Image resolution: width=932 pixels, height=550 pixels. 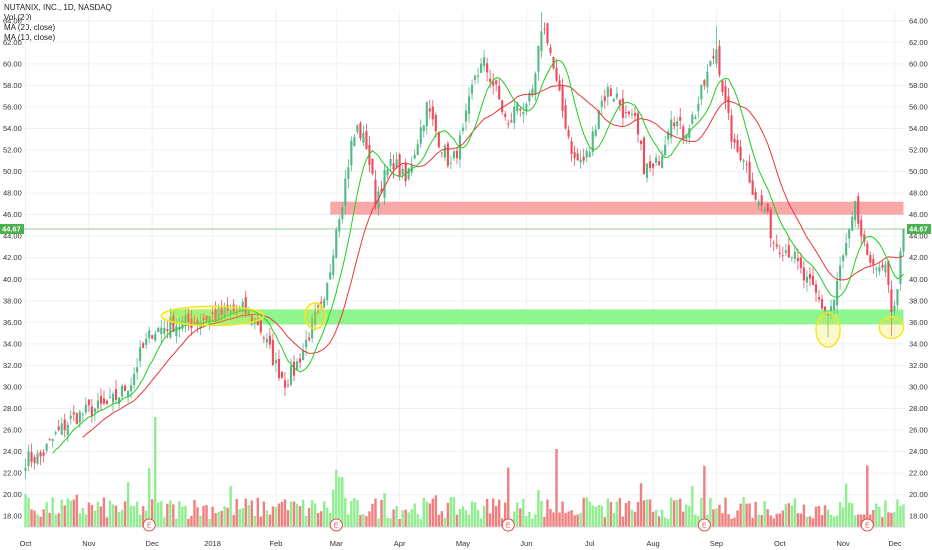 What do you see at coordinates (704, 526) in the screenshot?
I see `earnings-marker-label: E` at bounding box center [704, 526].